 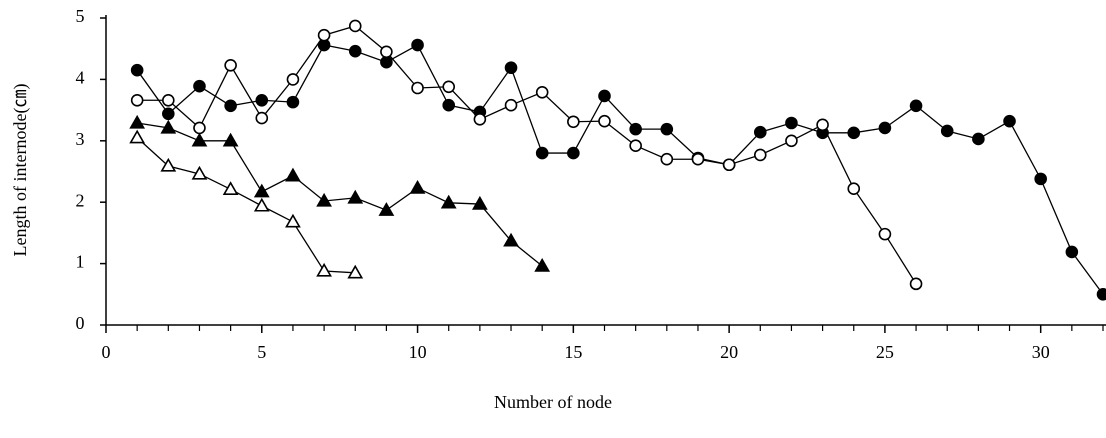 What do you see at coordinates (80, 200) in the screenshot?
I see `y-tick-label: 2` at bounding box center [80, 200].